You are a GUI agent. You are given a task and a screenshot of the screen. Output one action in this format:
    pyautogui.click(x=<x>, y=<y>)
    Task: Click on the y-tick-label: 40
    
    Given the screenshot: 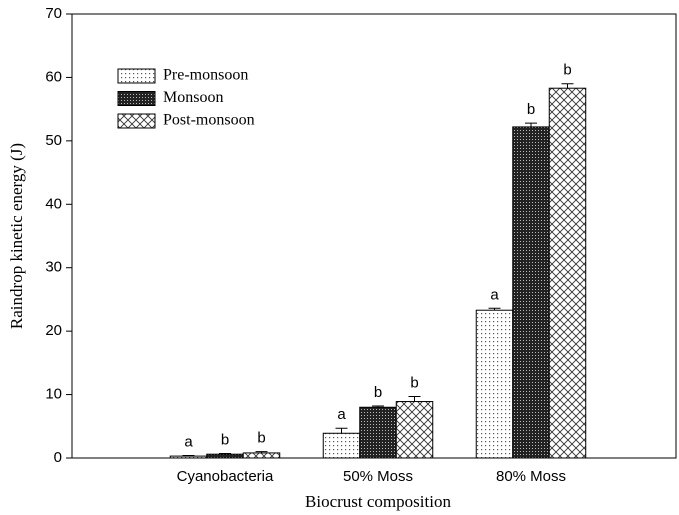 What is the action you would take?
    pyautogui.click(x=53, y=203)
    